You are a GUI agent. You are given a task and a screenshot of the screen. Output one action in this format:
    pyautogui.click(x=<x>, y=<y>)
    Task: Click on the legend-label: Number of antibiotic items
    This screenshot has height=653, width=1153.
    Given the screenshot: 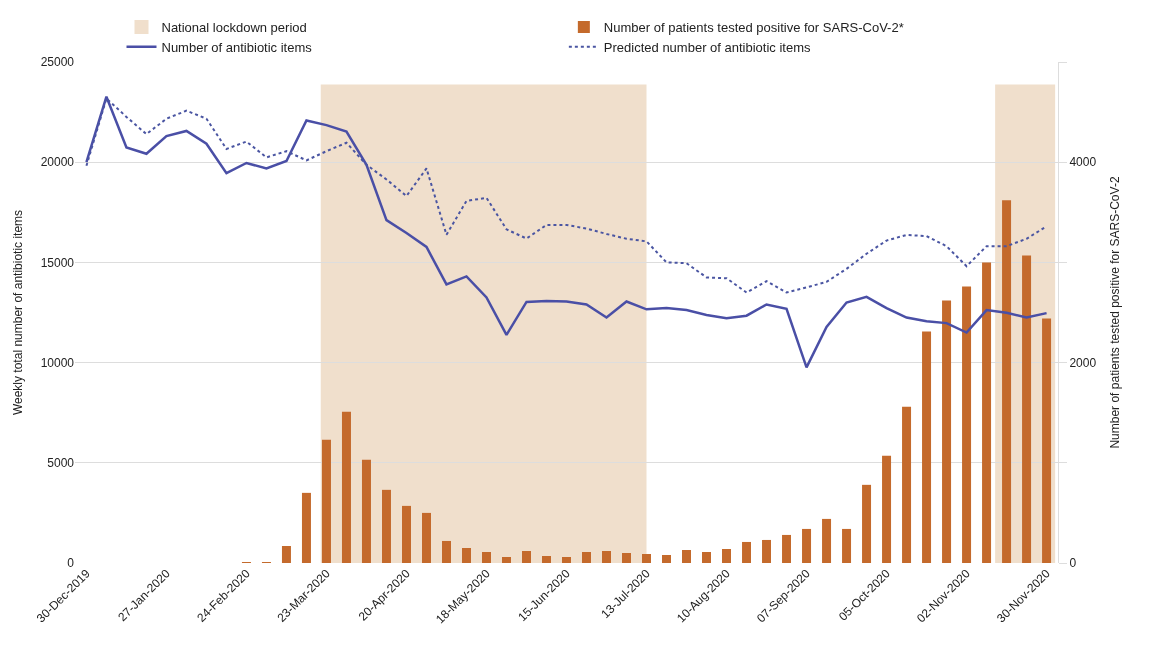 What is the action you would take?
    pyautogui.click(x=237, y=47)
    